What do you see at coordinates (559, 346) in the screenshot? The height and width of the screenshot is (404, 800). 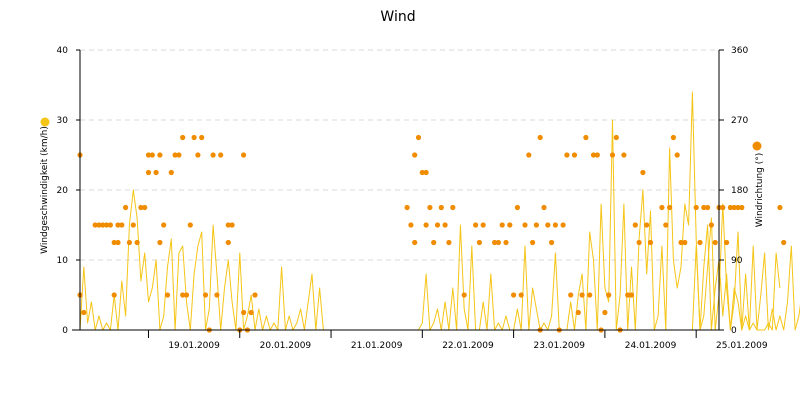 I see `x-tick-label: 23.01.2009` at bounding box center [559, 346].